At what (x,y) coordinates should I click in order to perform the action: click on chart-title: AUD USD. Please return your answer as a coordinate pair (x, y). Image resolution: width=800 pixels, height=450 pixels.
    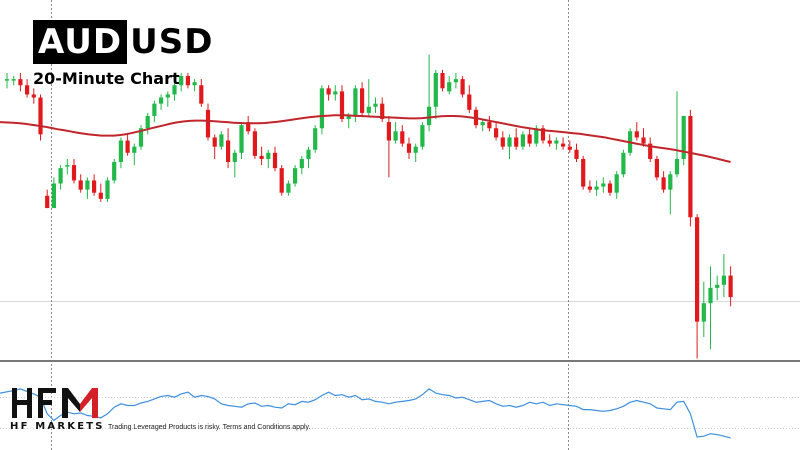
    Looking at the image, I should click on (123, 42).